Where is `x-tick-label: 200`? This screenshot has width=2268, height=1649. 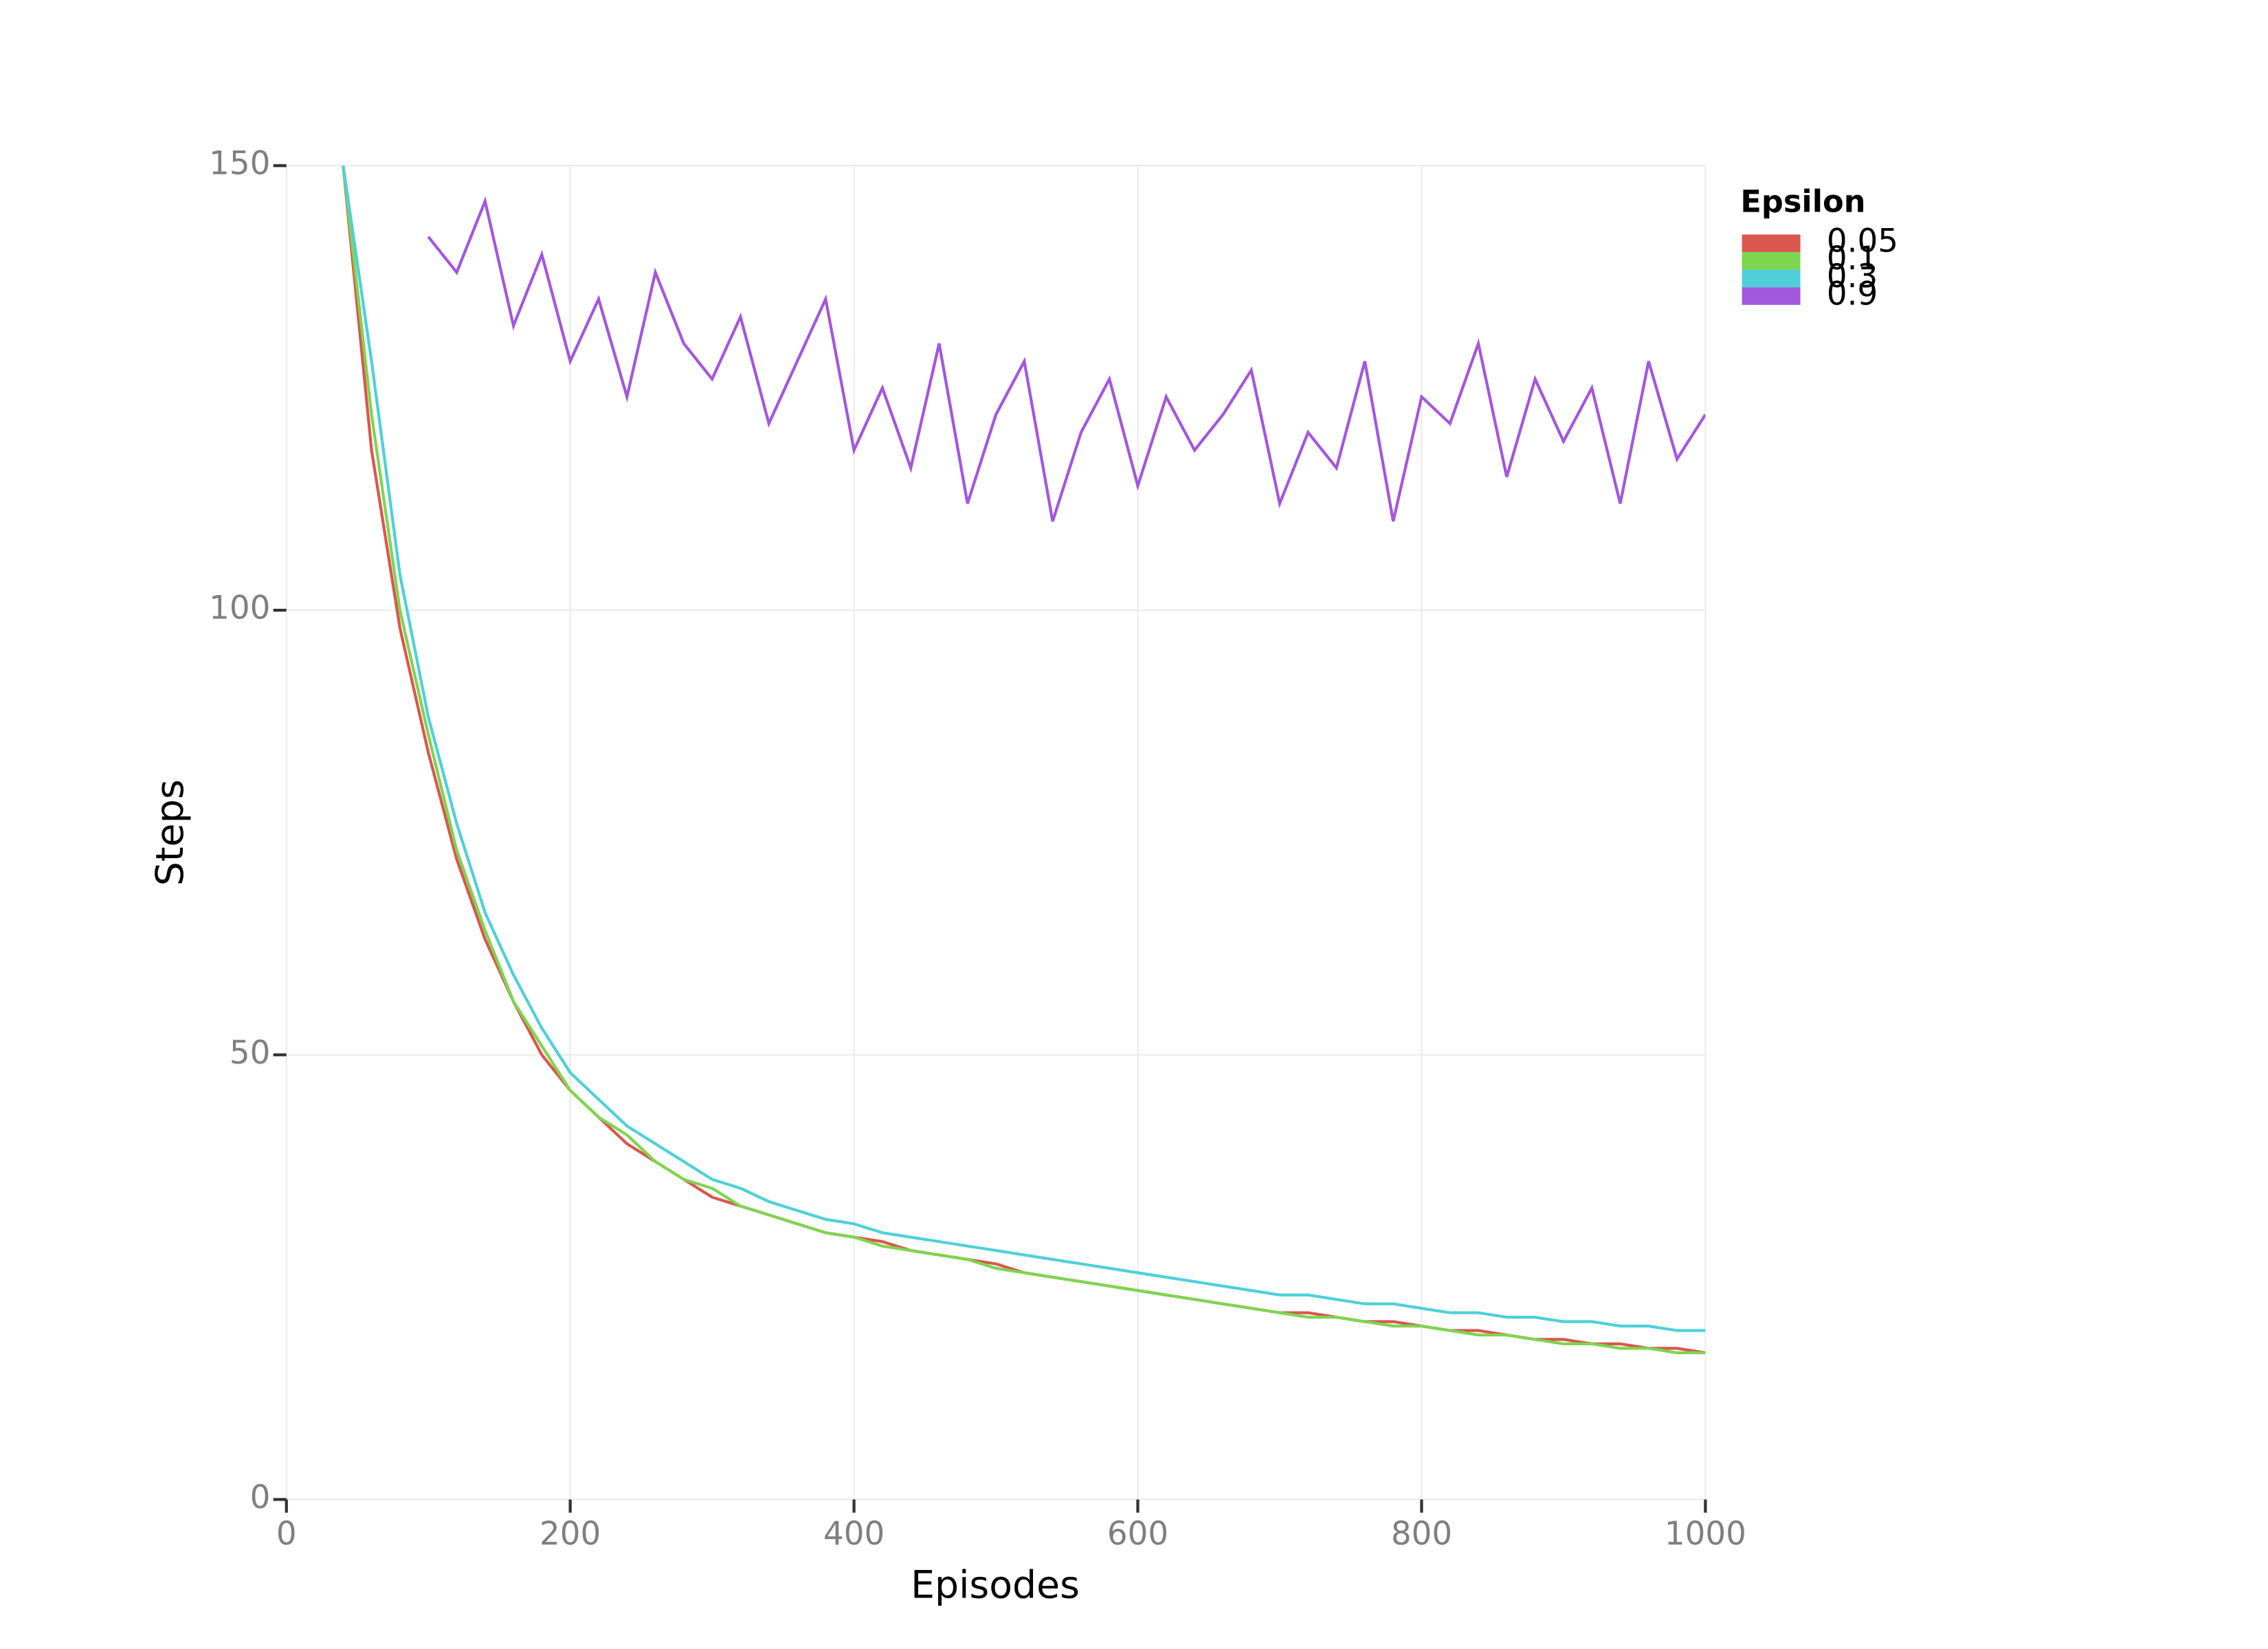 x-tick-label: 200 is located at coordinates (570, 1534).